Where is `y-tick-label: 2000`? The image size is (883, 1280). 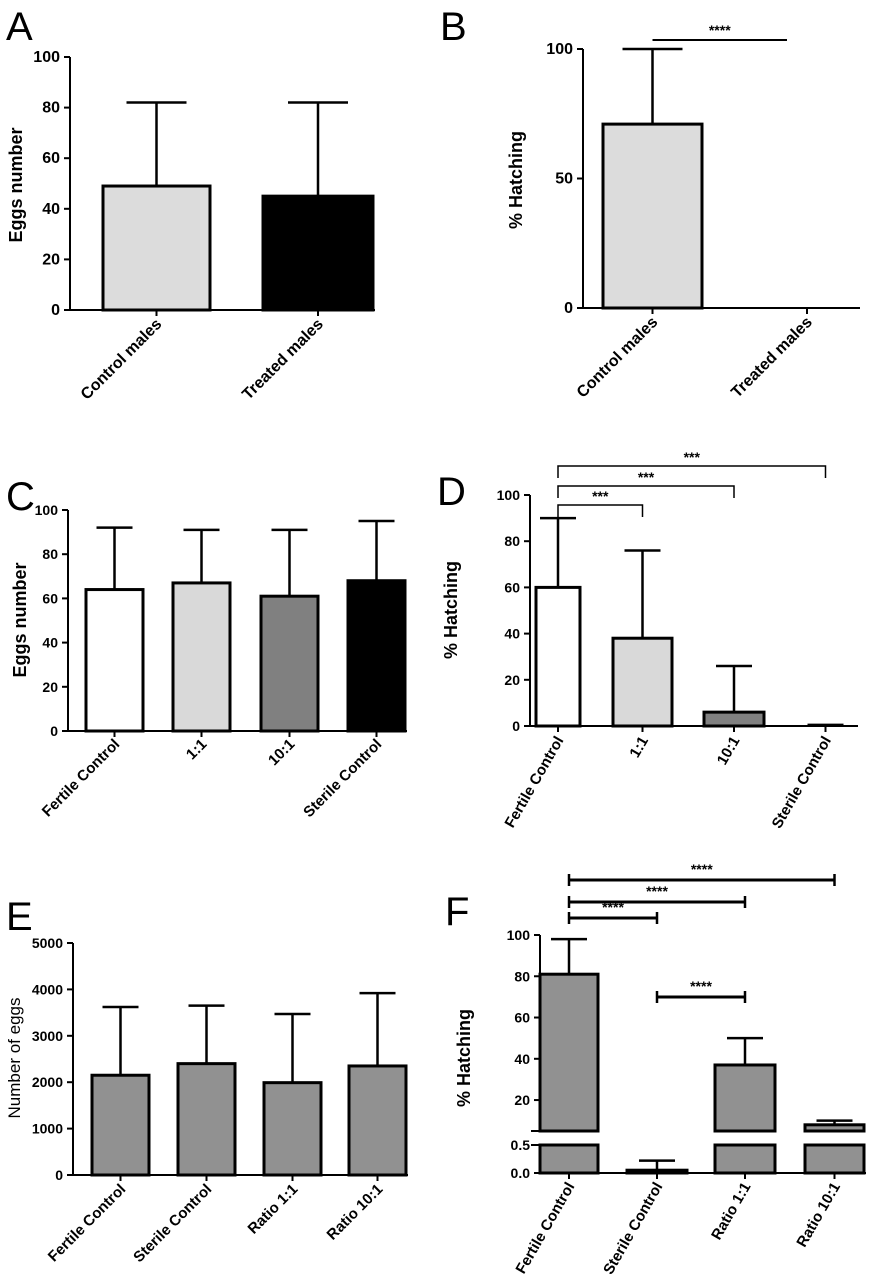 y-tick-label: 2000 is located at coordinates (47, 1082).